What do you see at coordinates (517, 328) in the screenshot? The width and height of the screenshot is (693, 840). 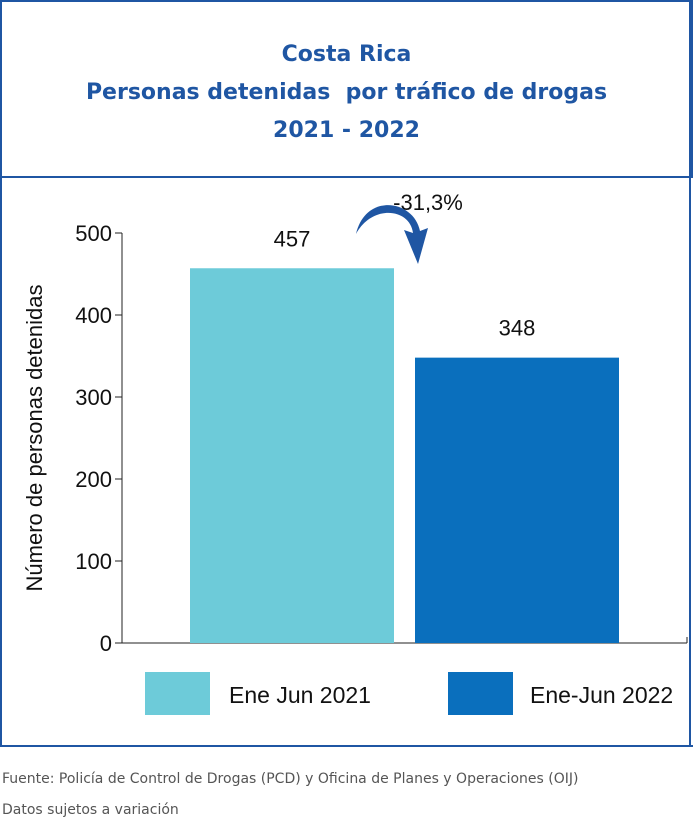 I see `bar-value-label: 348` at bounding box center [517, 328].